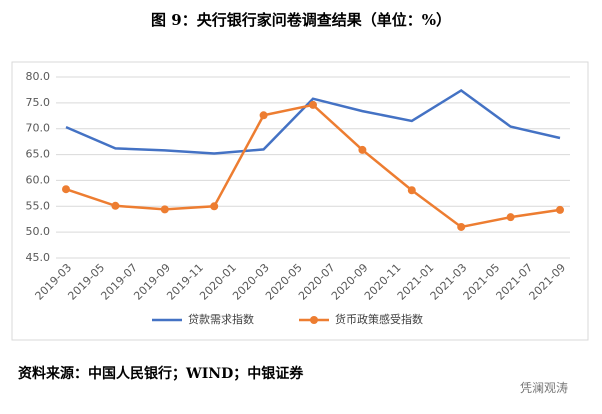 Image resolution: width=602 pixels, height=414 pixels. What do you see at coordinates (38, 231) in the screenshot?
I see `y-tick-label: 50.0` at bounding box center [38, 231].